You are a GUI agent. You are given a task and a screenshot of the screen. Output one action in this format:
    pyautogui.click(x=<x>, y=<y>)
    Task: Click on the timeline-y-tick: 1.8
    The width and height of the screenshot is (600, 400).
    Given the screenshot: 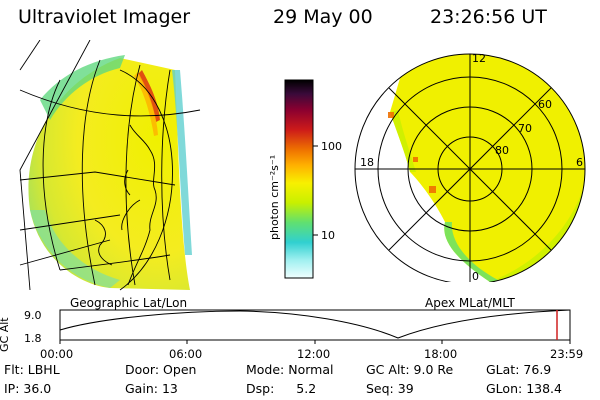 What is the action you would take?
    pyautogui.click(x=33, y=338)
    